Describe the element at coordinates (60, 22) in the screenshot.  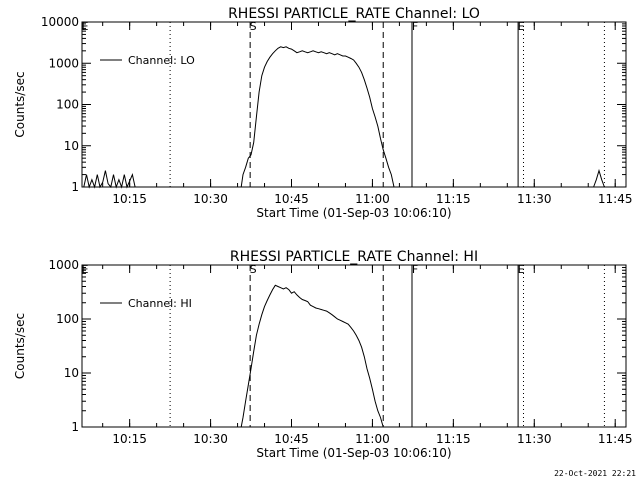
I see `y-tick-label: 10000` at that location.